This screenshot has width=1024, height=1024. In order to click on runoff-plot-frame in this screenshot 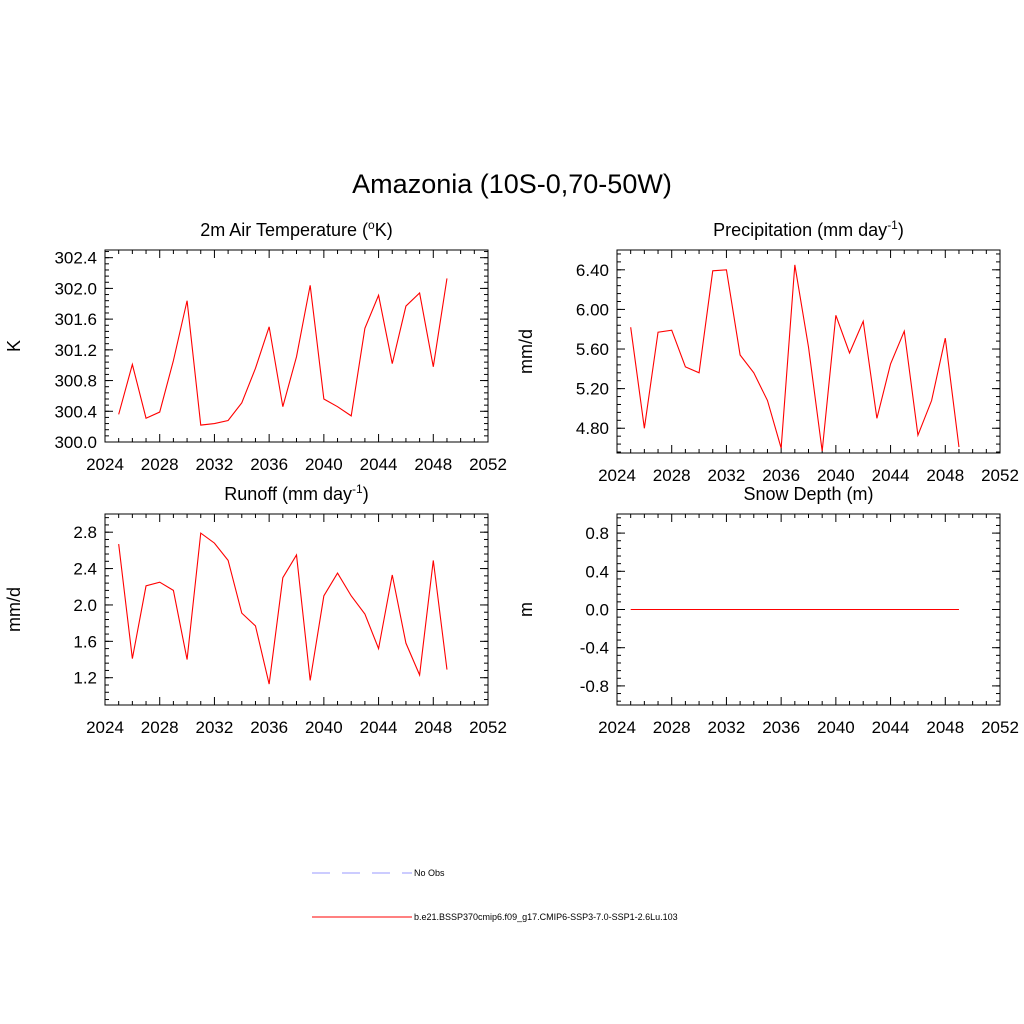, I will do `click(296, 609)`.